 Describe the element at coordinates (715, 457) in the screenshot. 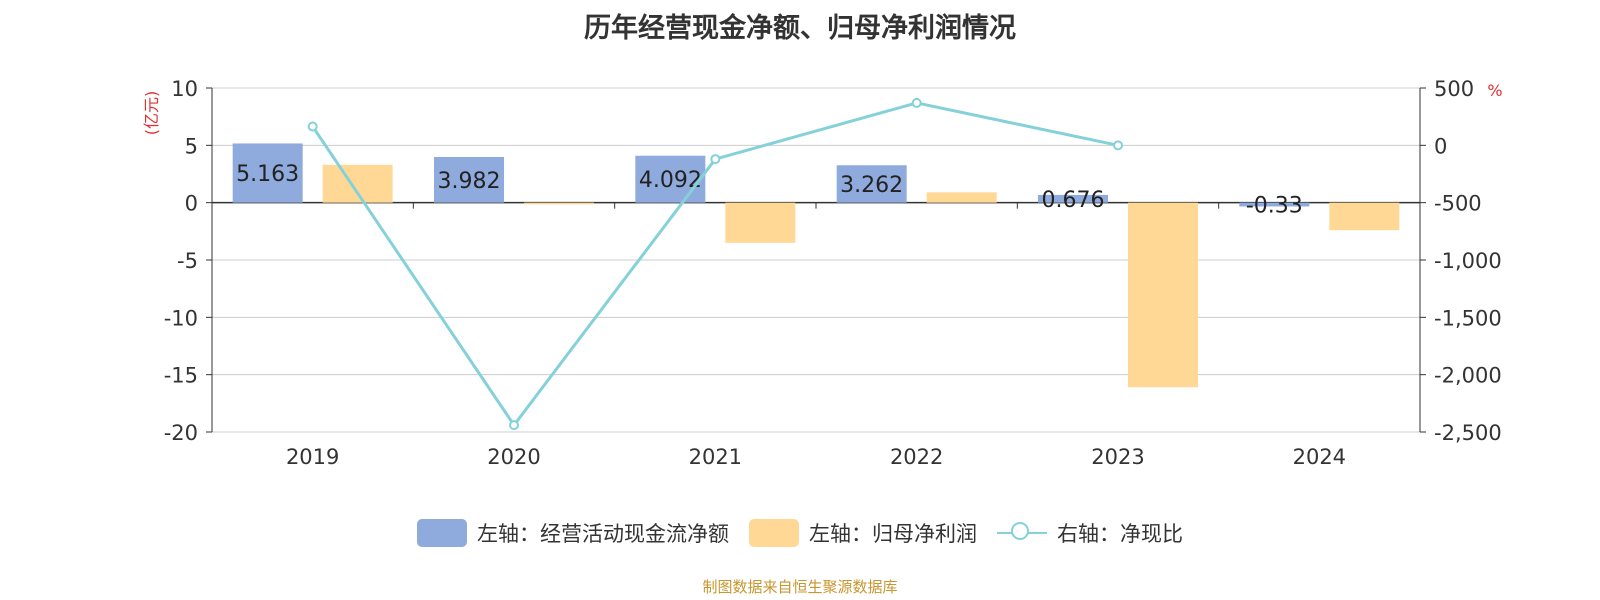

I see `x-tick-label: 2021` at that location.